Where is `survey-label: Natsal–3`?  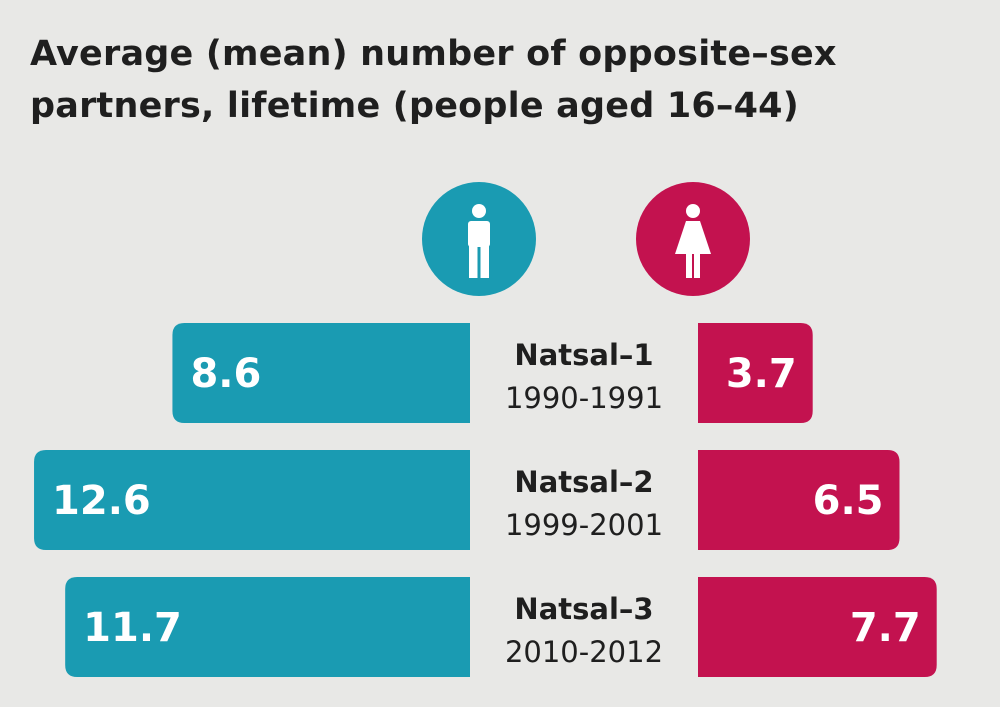 survey-label: Natsal–3 is located at coordinates (583, 609).